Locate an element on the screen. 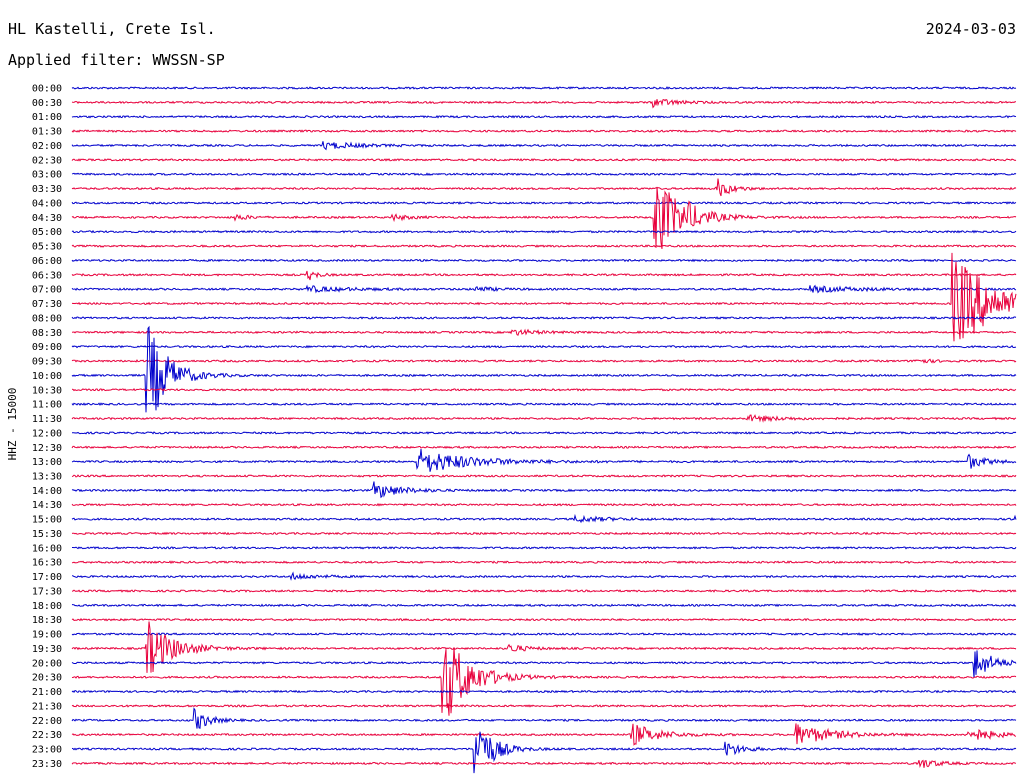 The width and height of the screenshot is (1024, 780). time-label: 17:00 is located at coordinates (47, 577).